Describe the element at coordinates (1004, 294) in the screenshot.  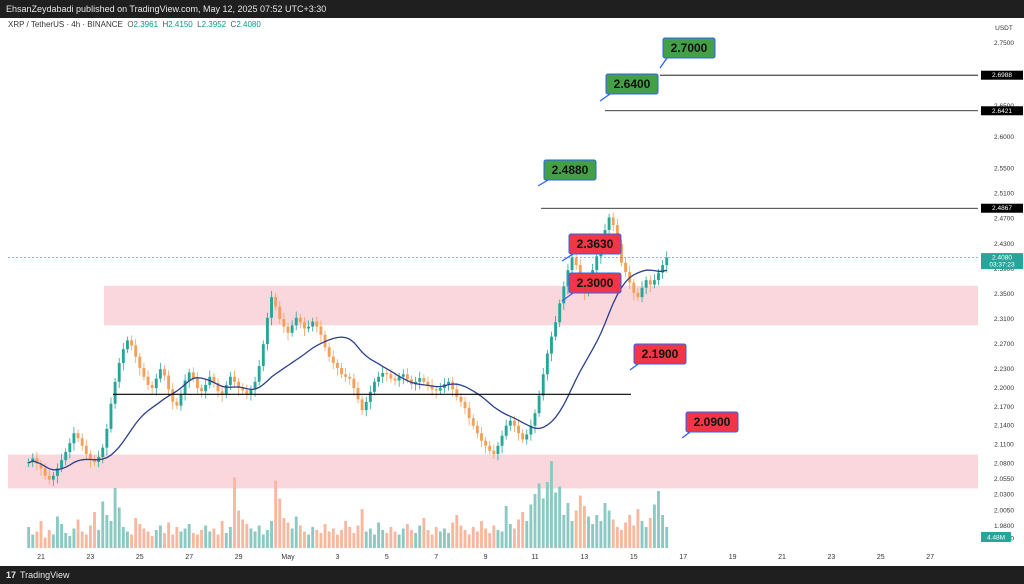
I see `y-tick-label: 2.3500` at that location.